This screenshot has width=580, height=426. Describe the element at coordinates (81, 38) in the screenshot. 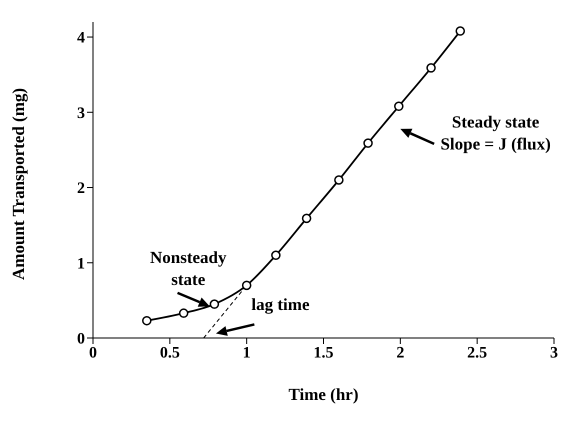

I see `y-tick-label: 4` at that location.